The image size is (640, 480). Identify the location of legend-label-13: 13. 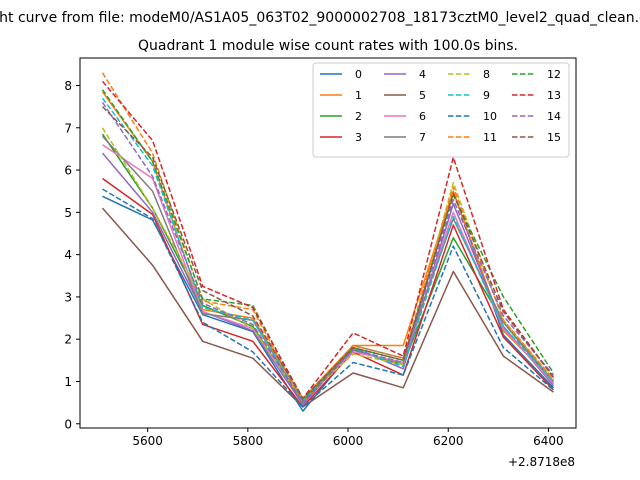
(554, 95).